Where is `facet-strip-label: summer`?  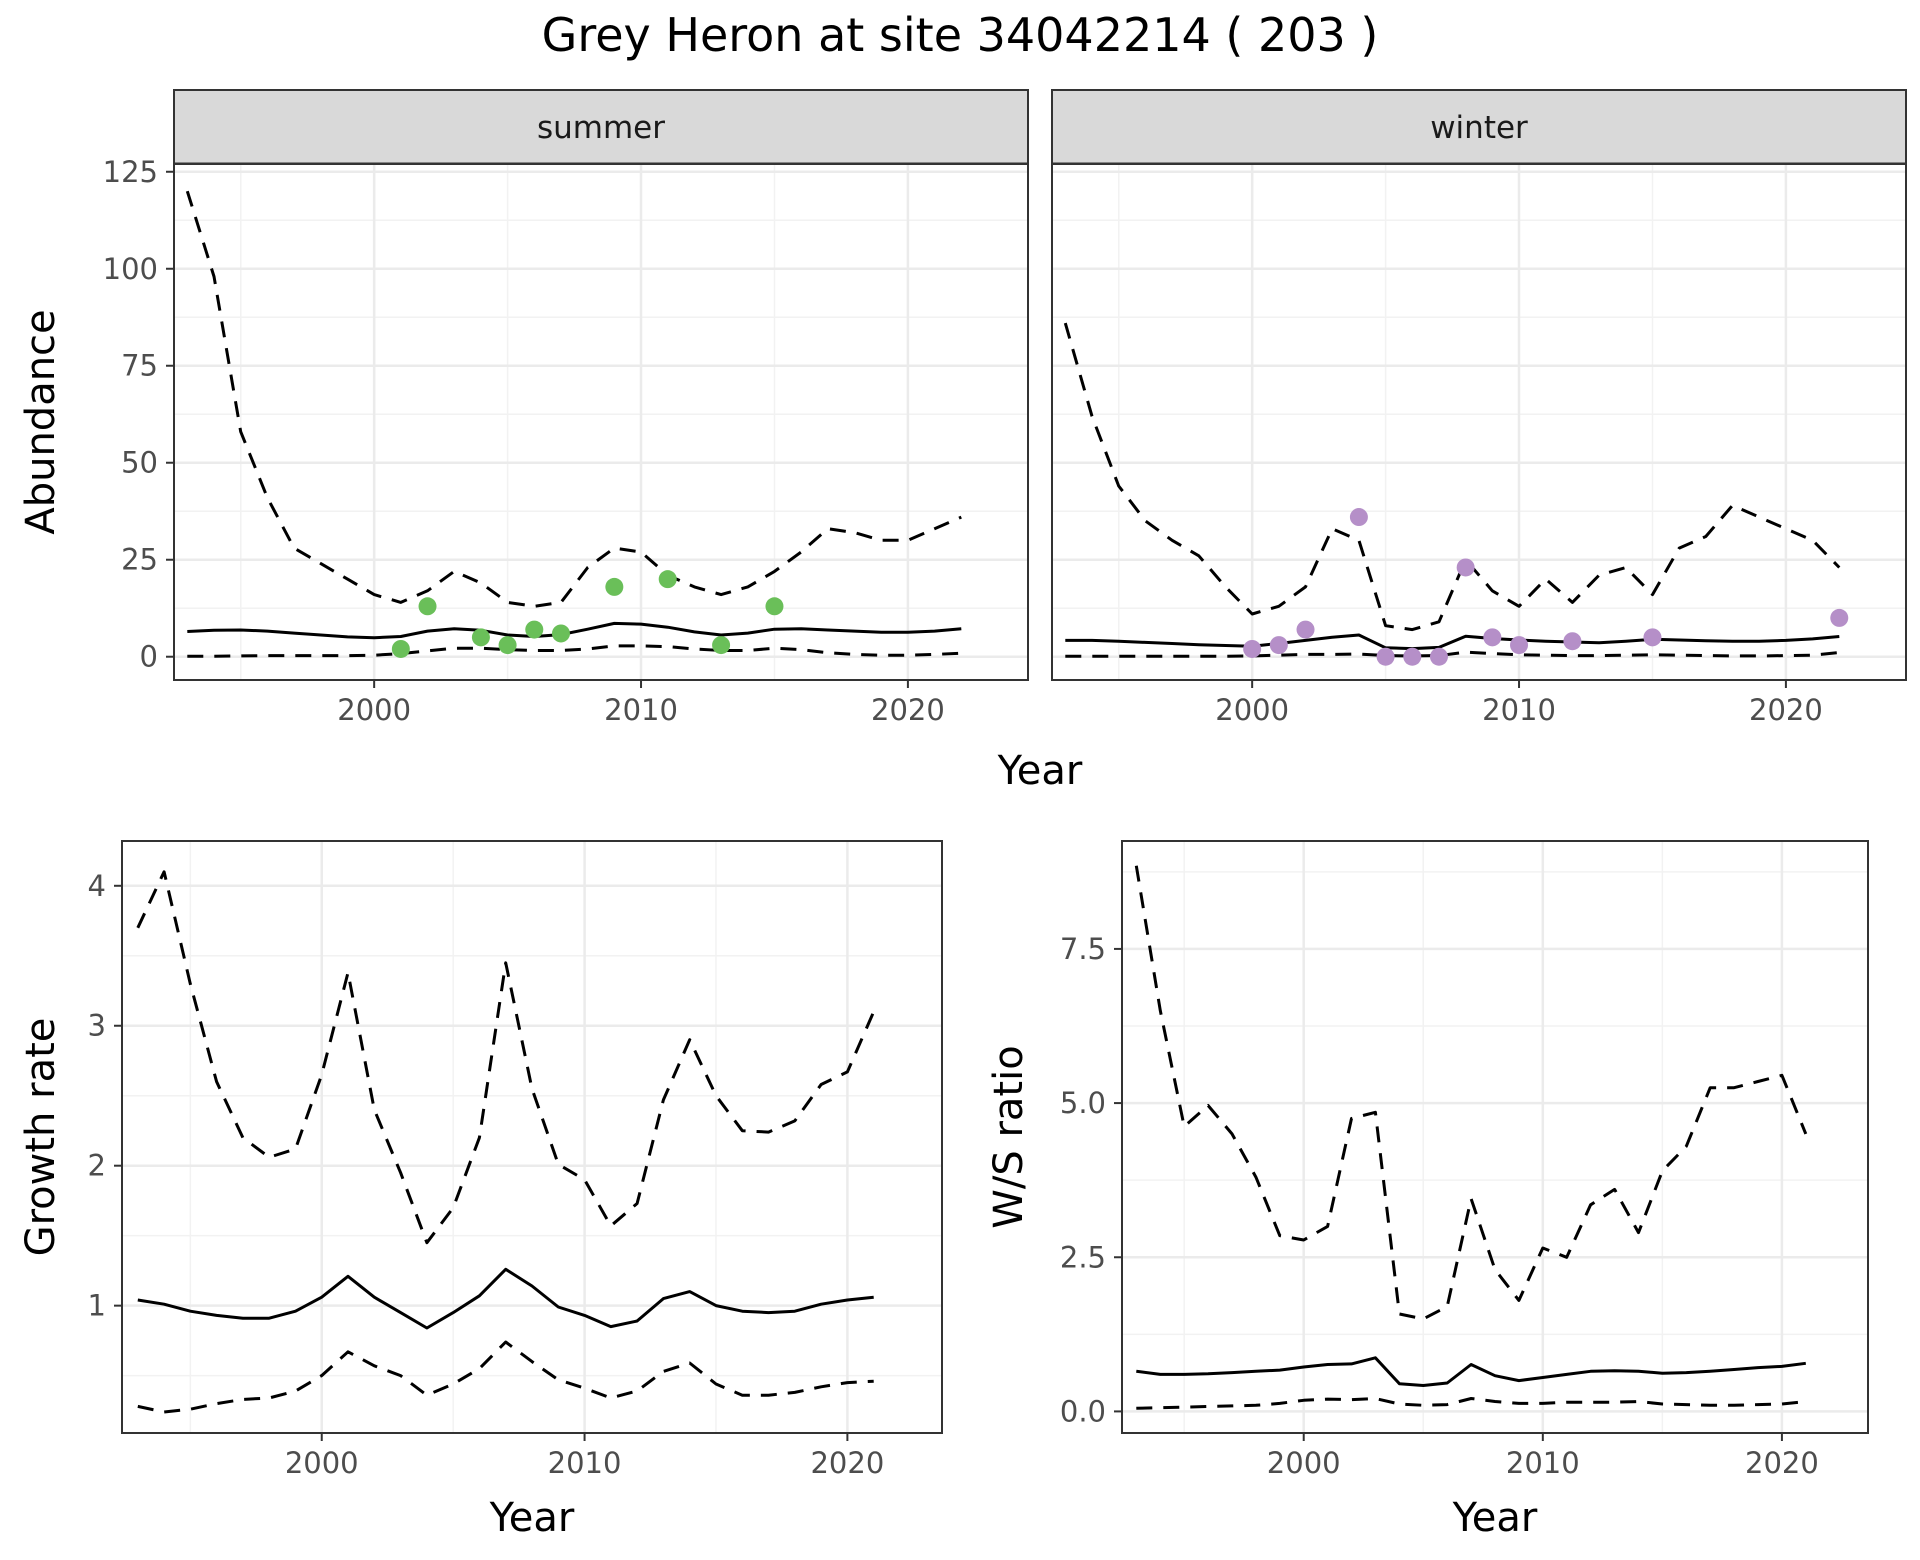
facet-strip-label: summer is located at coordinates (601, 128).